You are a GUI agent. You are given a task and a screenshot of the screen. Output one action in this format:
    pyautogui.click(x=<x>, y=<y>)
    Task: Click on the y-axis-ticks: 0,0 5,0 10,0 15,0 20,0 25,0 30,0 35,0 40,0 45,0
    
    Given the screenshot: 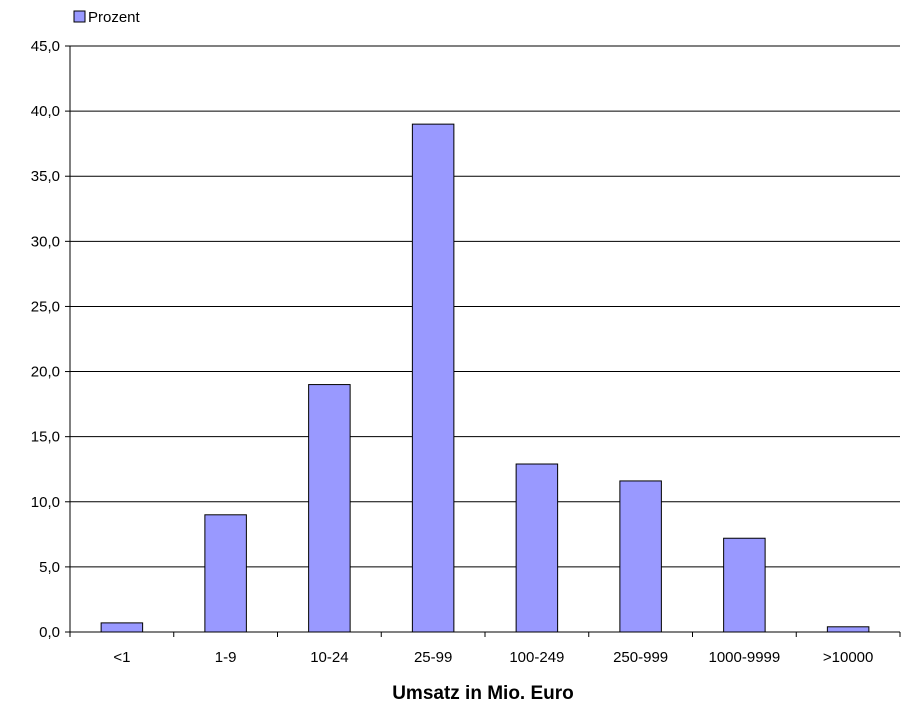 What is the action you would take?
    pyautogui.click(x=50, y=339)
    